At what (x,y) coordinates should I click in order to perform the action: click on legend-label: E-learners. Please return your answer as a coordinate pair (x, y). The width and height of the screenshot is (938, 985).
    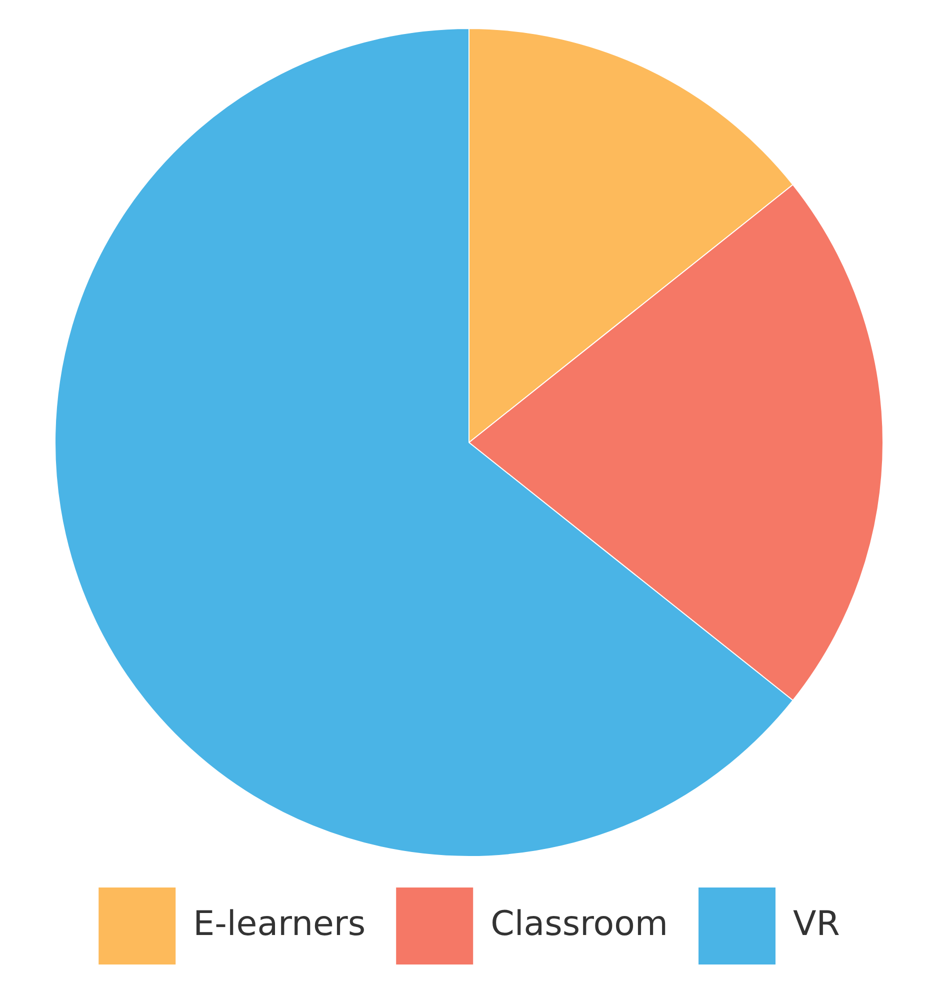
    Looking at the image, I should click on (279, 924).